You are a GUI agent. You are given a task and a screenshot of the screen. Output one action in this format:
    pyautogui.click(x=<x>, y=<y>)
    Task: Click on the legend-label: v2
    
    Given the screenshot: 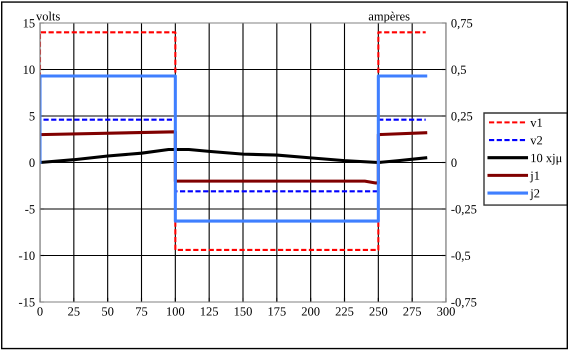 What is the action you would take?
    pyautogui.click(x=536, y=140)
    